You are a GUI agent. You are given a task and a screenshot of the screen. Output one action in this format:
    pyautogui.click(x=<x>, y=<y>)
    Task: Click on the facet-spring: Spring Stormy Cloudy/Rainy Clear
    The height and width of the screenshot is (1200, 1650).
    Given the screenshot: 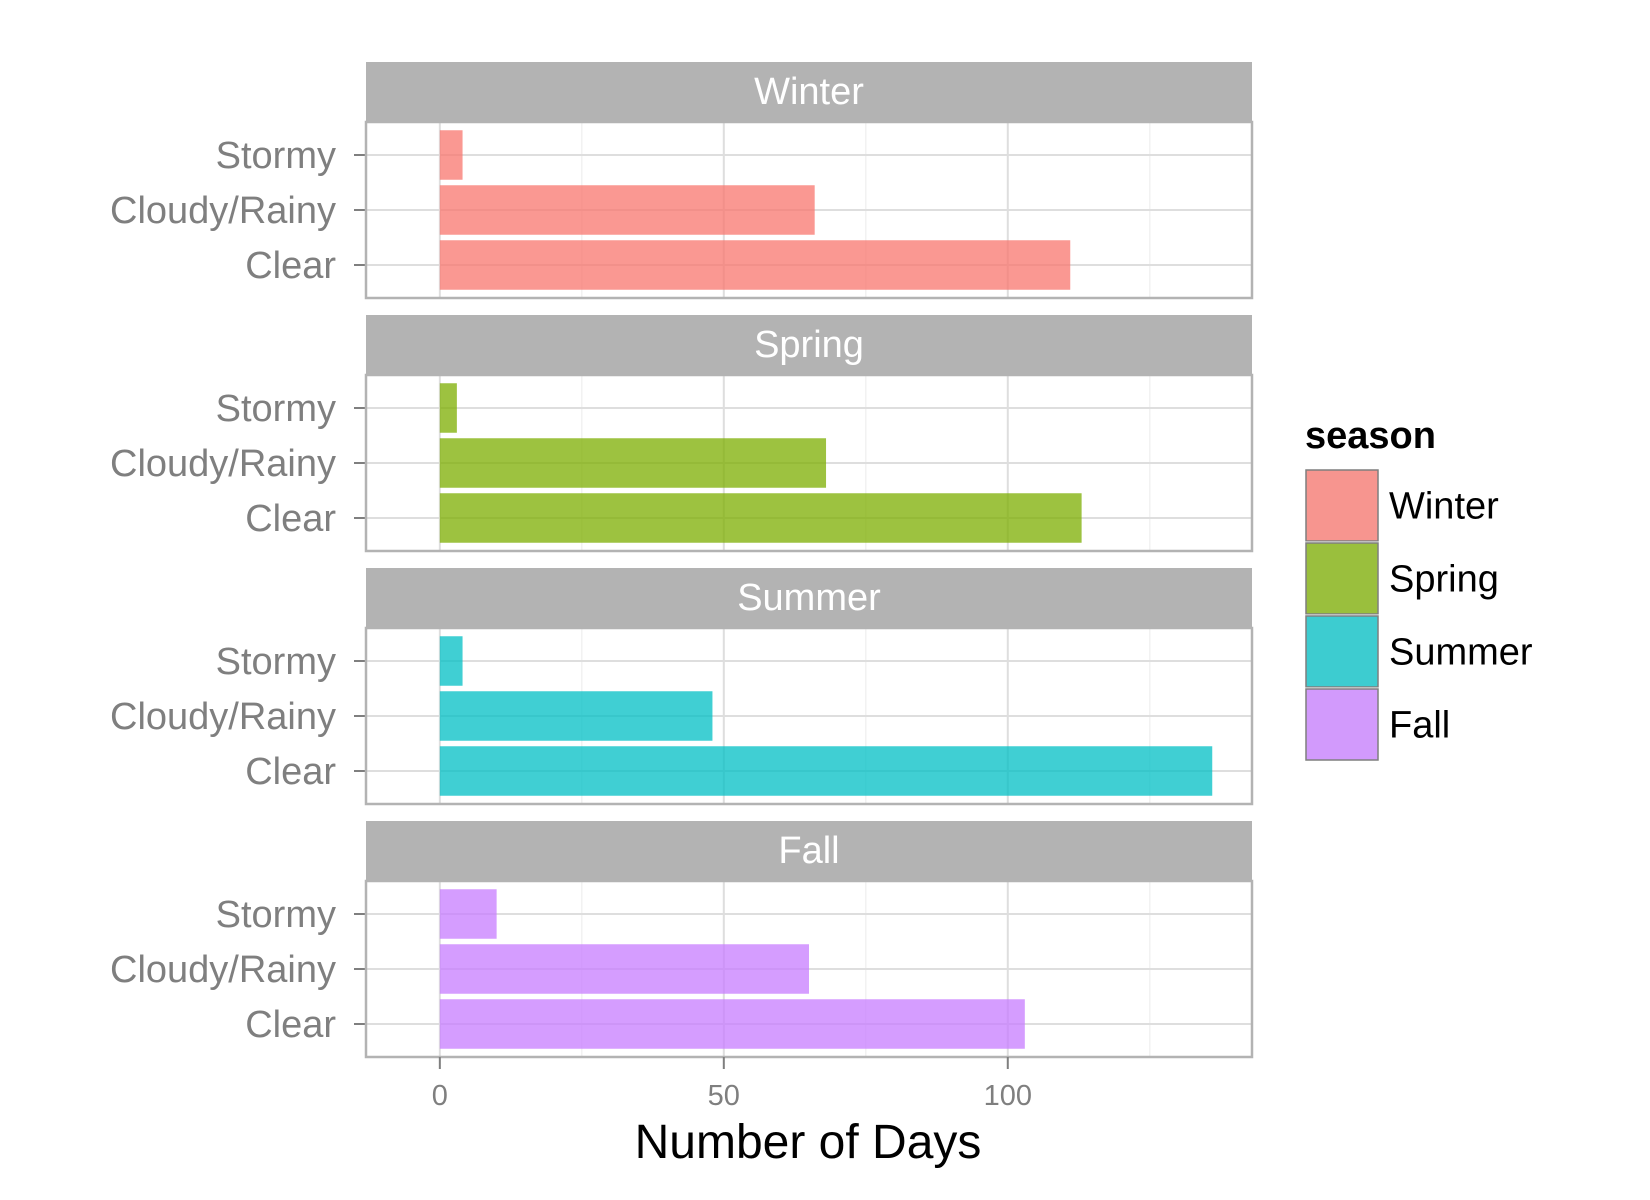 What is the action you would take?
    pyautogui.click(x=682, y=434)
    